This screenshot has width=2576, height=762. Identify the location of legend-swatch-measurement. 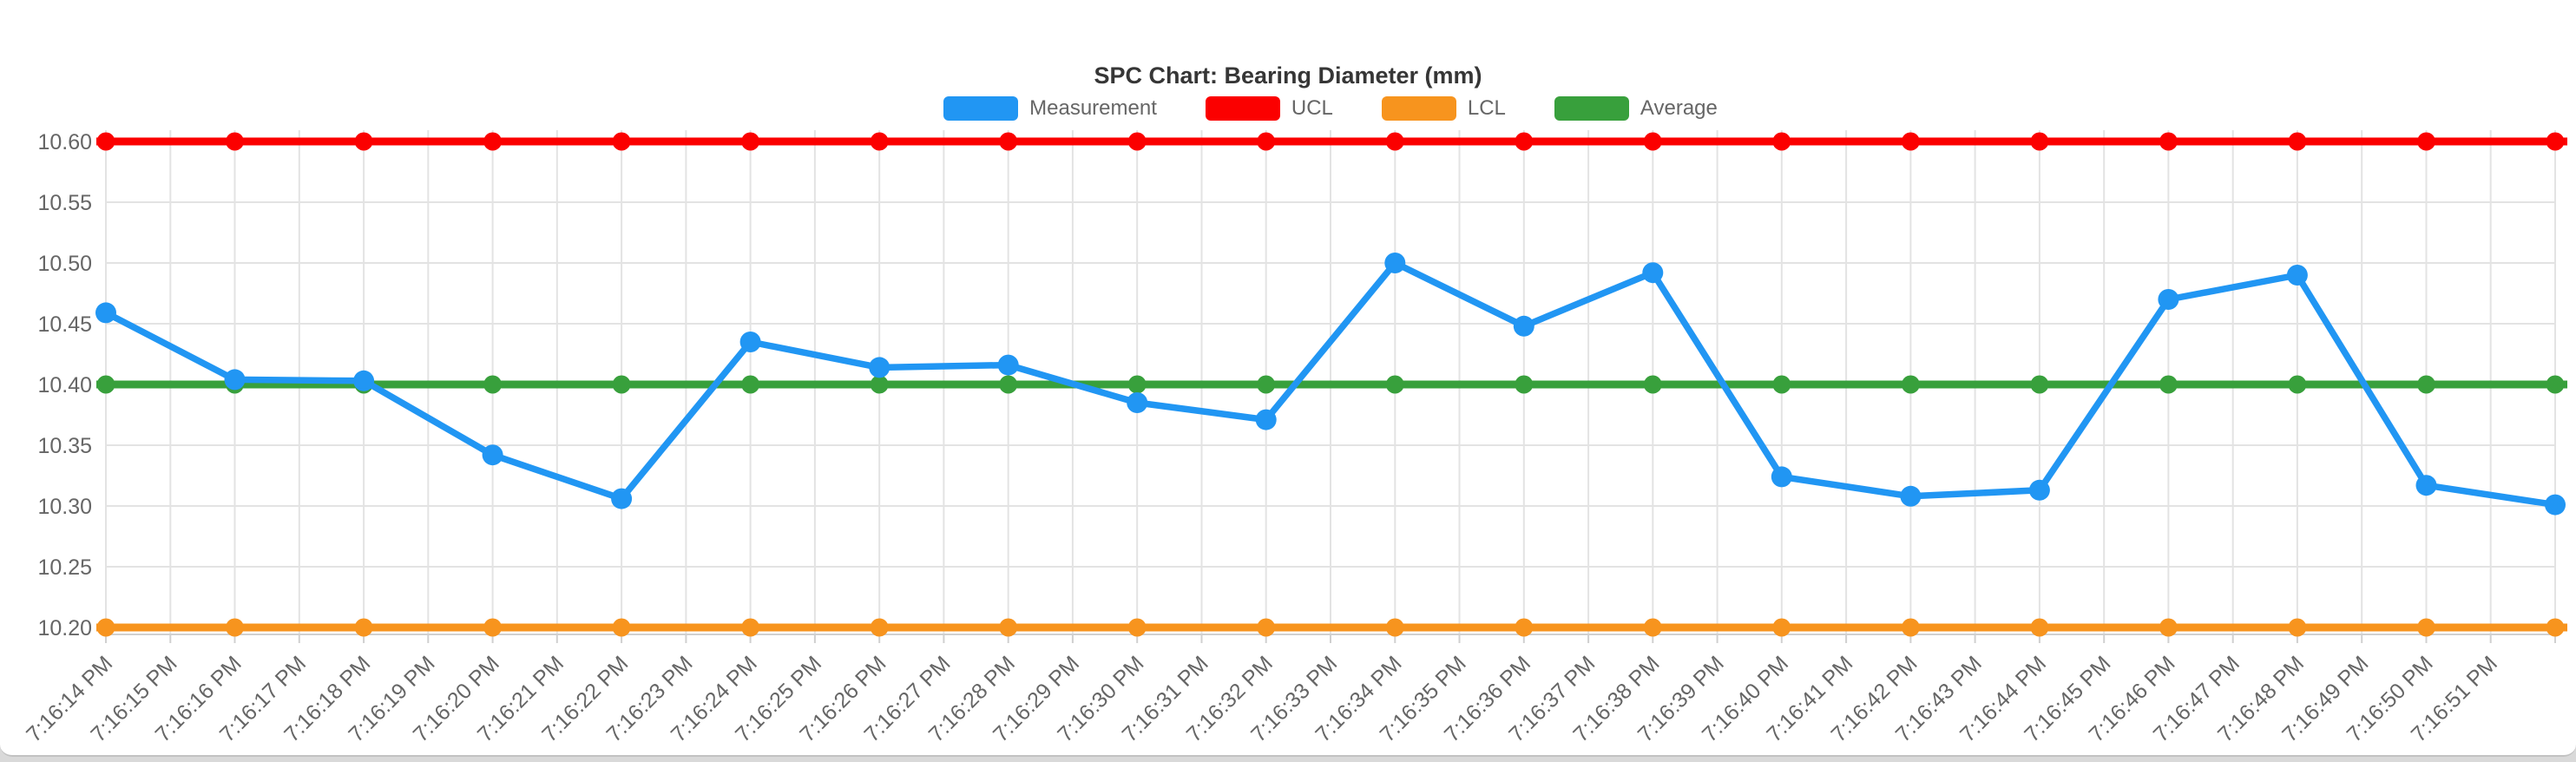
(981, 108).